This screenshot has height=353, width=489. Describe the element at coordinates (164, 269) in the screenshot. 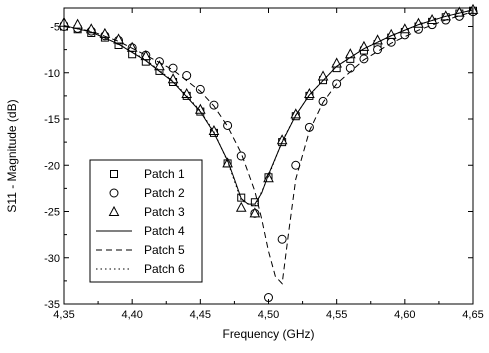

I see `legend-label: Patch 6` at that location.